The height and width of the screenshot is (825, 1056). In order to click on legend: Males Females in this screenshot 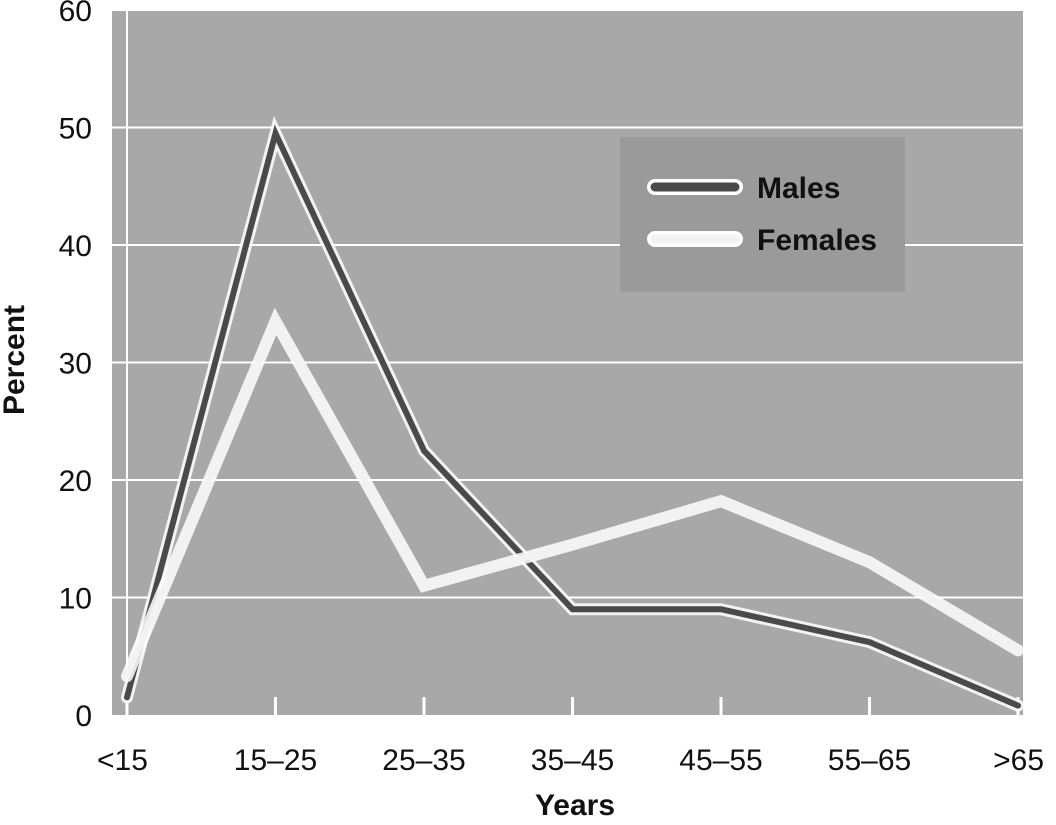, I will do `click(762, 214)`.